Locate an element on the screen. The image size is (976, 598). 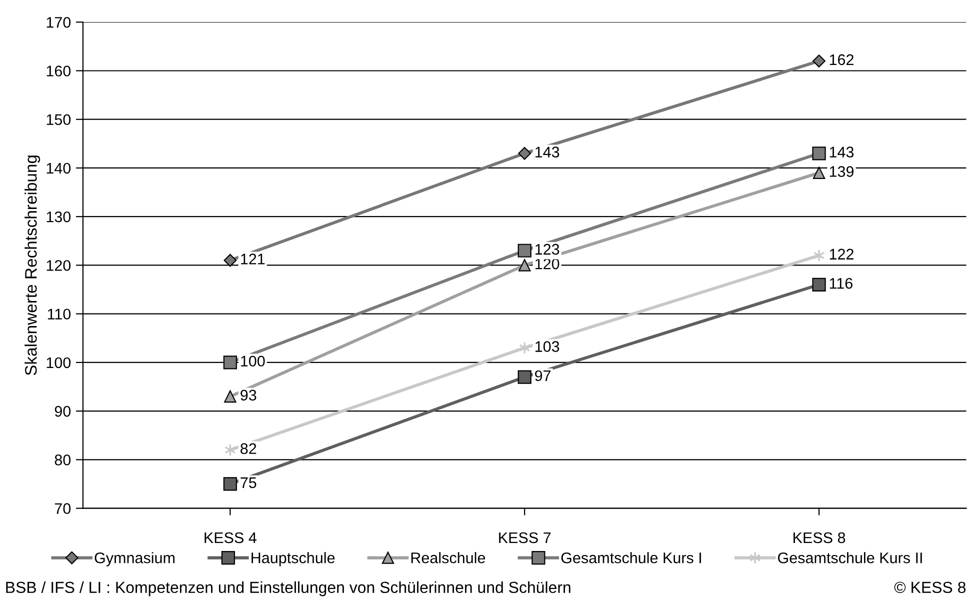
text: © KESS 8 is located at coordinates (930, 588).